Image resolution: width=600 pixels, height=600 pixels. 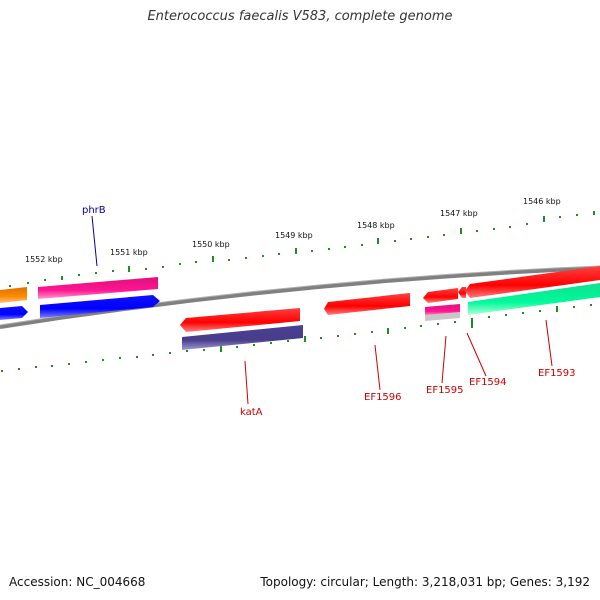 I want to click on scale-label-1548: 1548 kbp, so click(x=376, y=225).